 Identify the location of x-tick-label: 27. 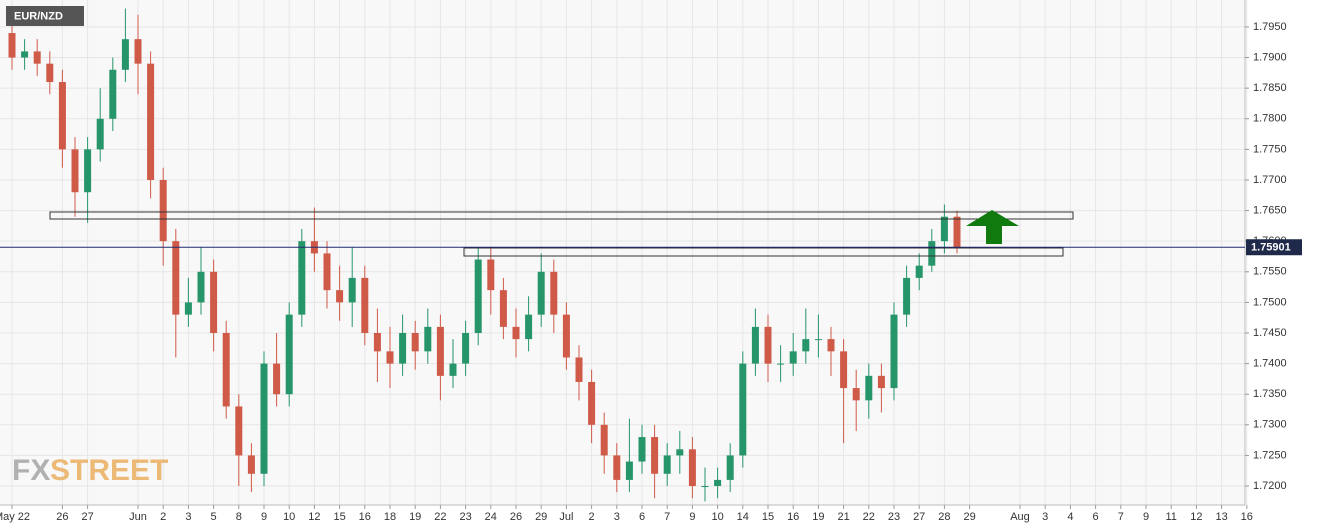
(87, 517).